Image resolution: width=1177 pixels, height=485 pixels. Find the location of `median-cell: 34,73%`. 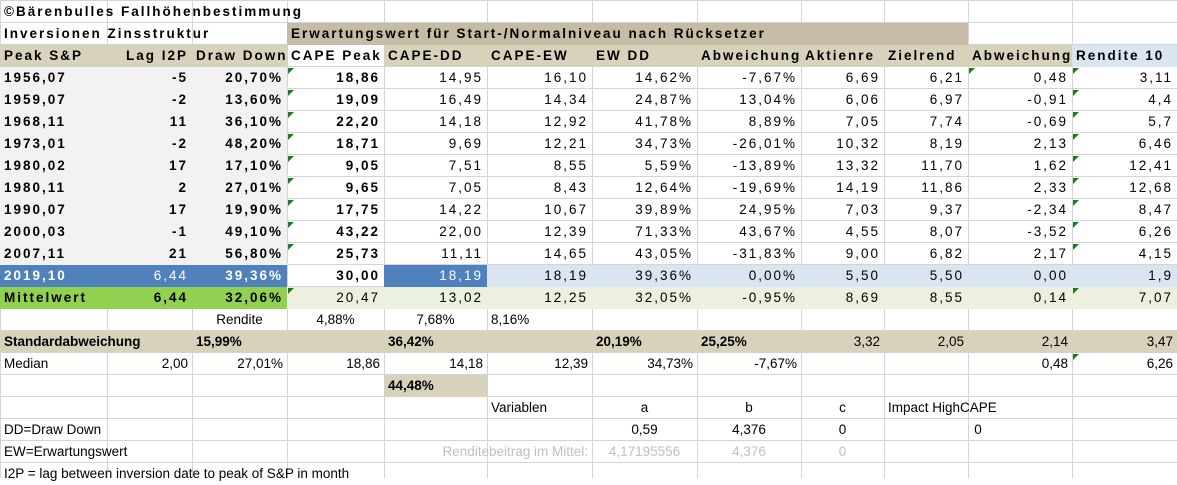

median-cell: 34,73% is located at coordinates (670, 363).